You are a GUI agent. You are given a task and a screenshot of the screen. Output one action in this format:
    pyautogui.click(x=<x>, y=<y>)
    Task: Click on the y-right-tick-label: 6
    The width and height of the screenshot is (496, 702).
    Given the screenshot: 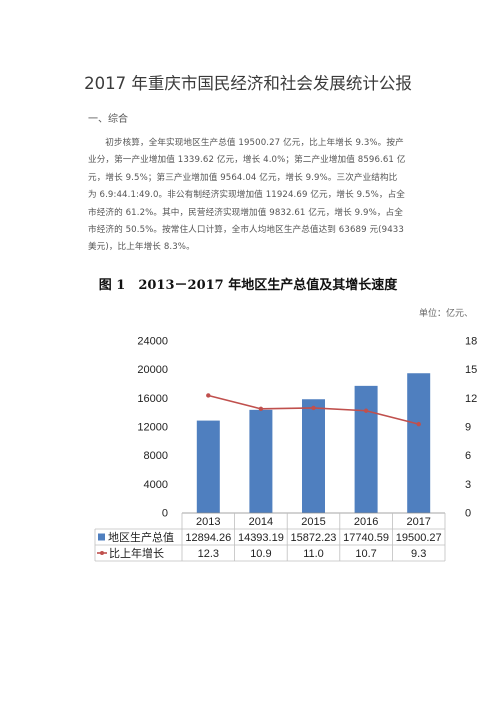 What is the action you would take?
    pyautogui.click(x=468, y=456)
    